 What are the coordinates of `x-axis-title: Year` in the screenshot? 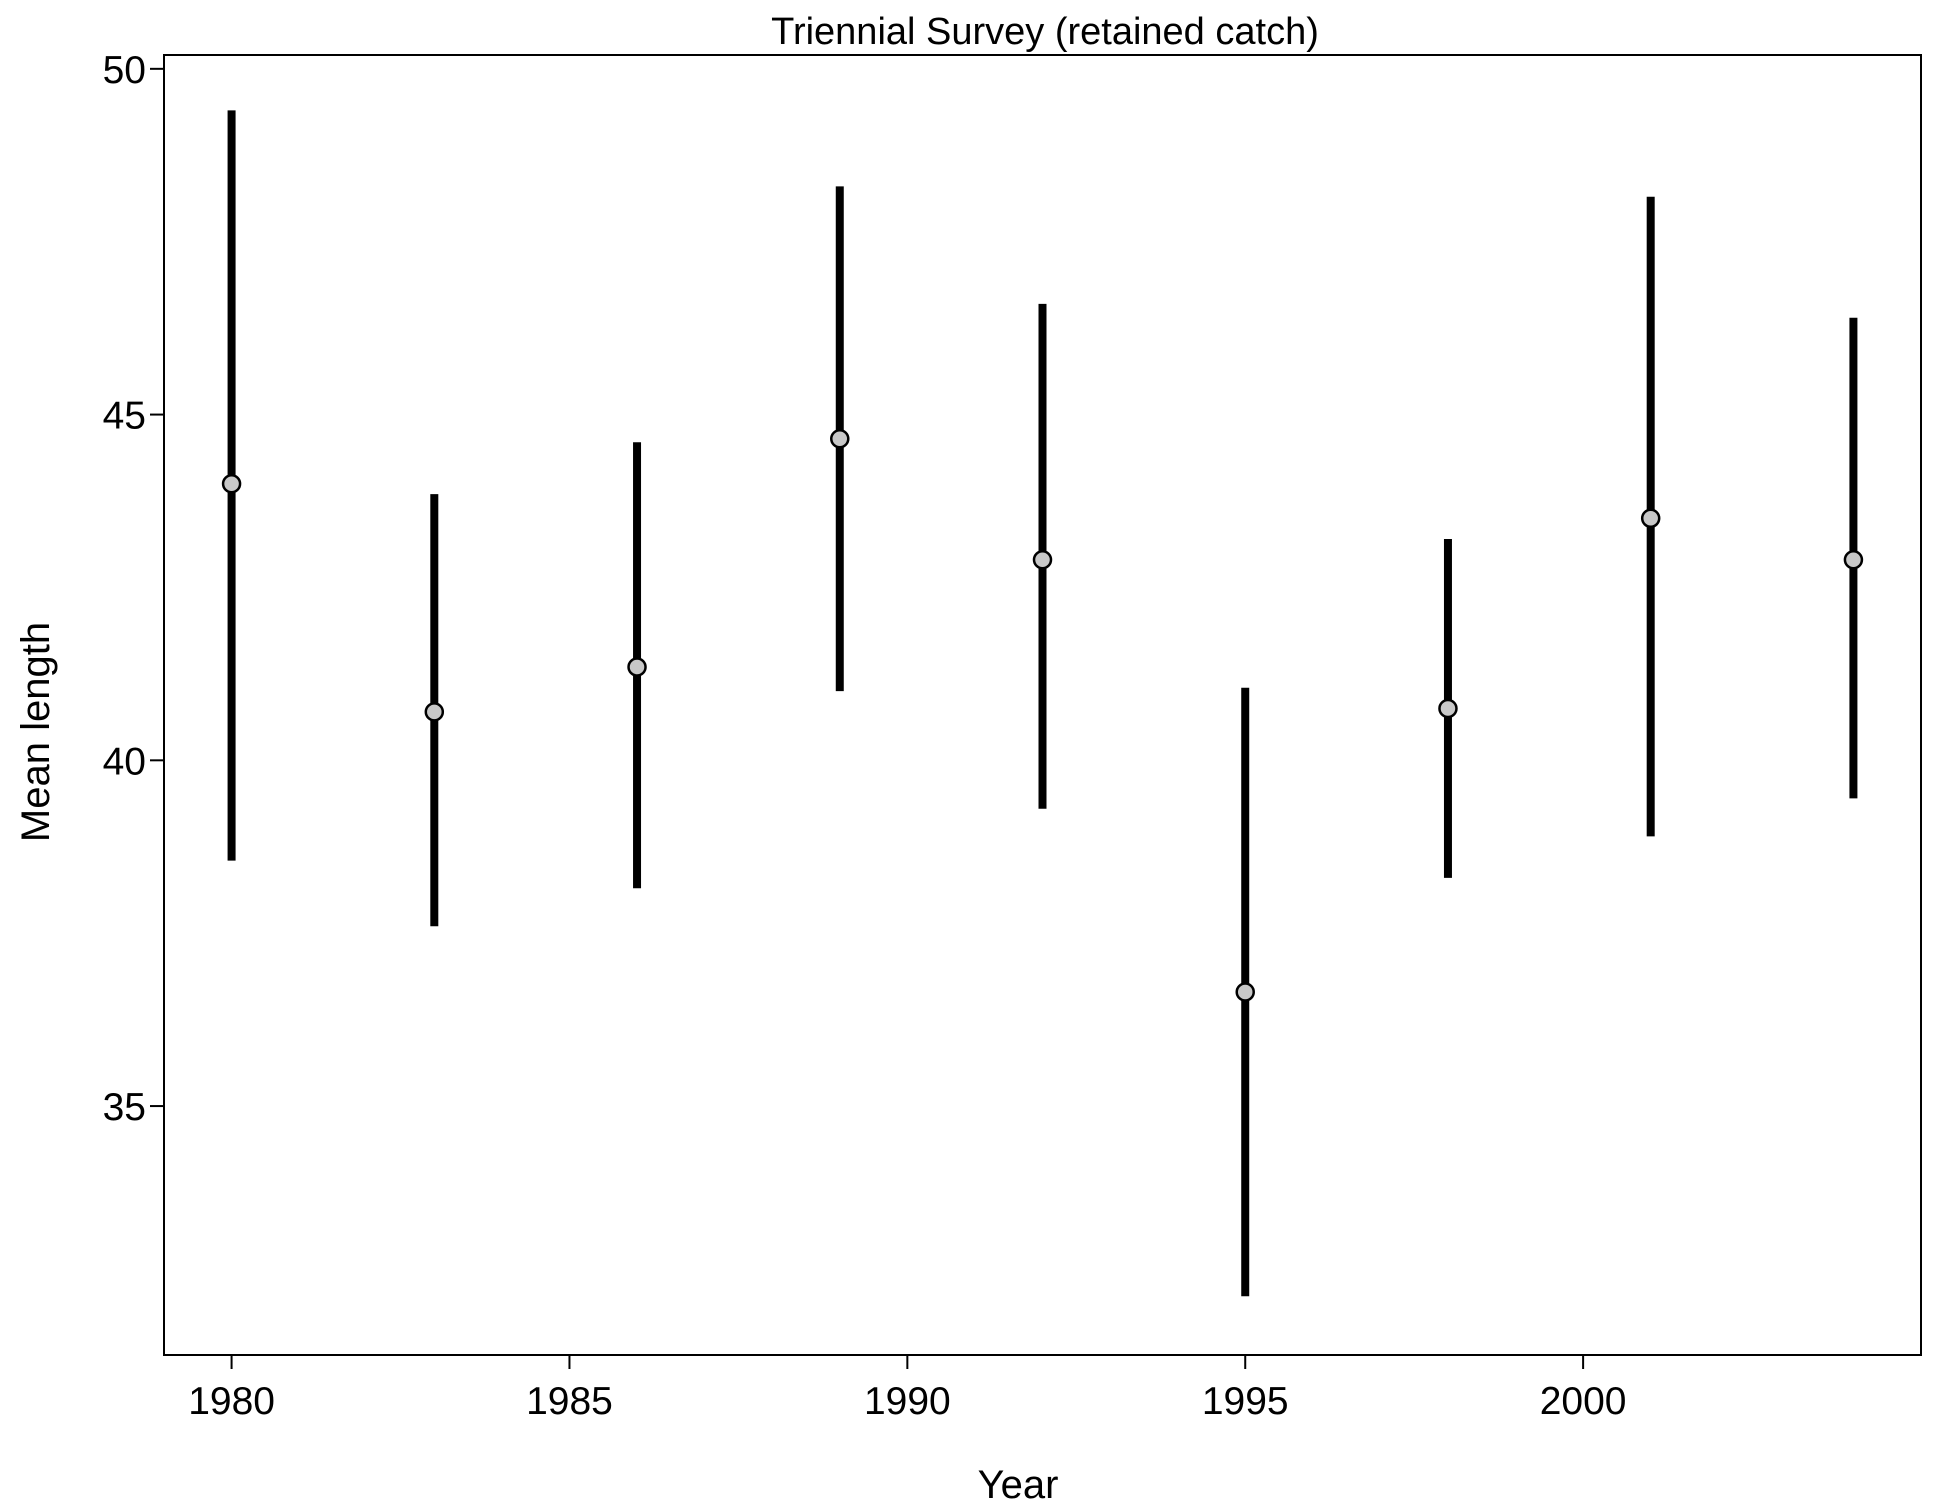 It's located at (1018, 1481).